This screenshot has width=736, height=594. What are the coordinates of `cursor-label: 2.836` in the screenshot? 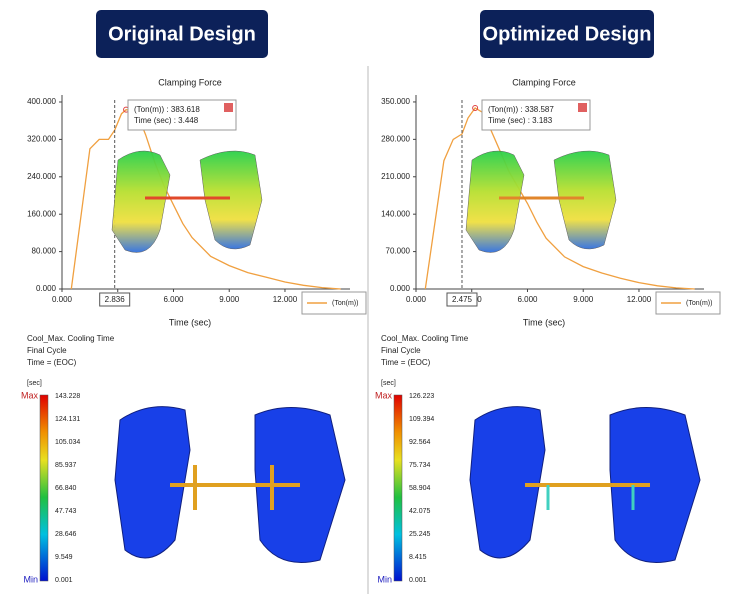 It's located at (115, 299).